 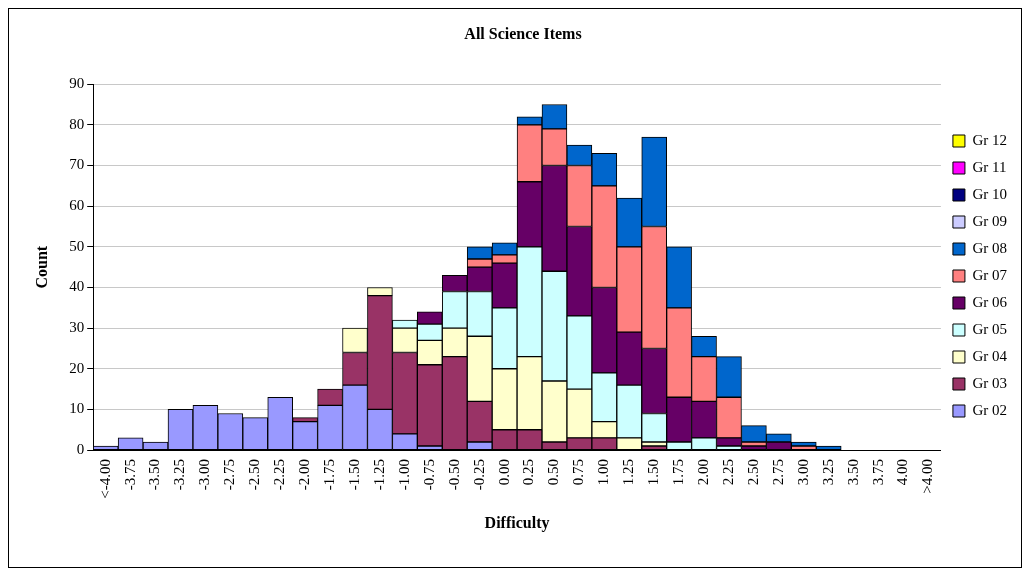 What do you see at coordinates (990, 355) in the screenshot?
I see `legend-label: Gr 04` at bounding box center [990, 355].